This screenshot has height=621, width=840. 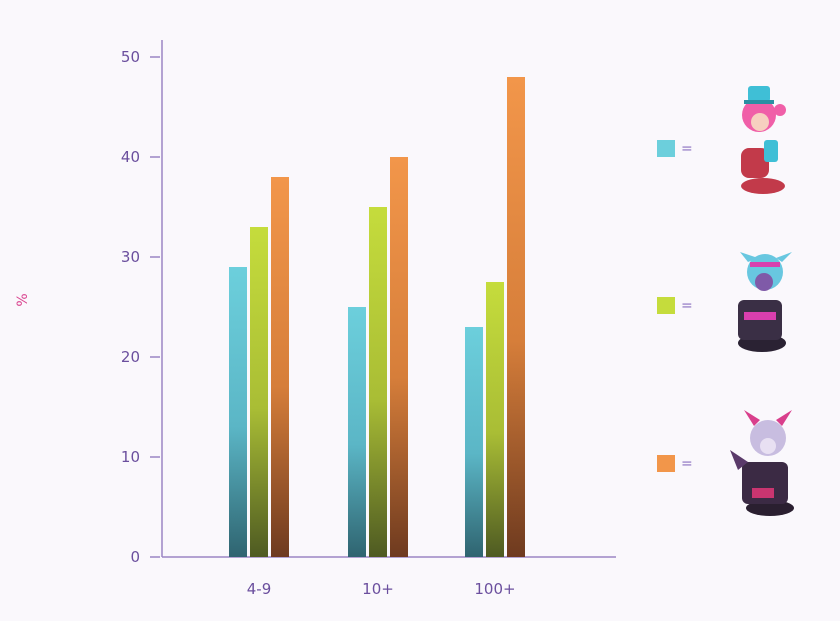 I want to click on y-tick-label-3: 30, so click(x=130, y=257).